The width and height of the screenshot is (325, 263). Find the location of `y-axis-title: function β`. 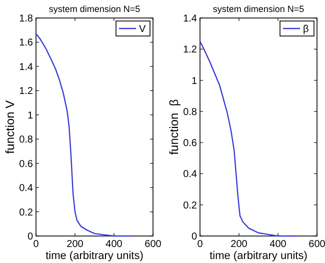

y-axis-title: function β is located at coordinates (174, 127).